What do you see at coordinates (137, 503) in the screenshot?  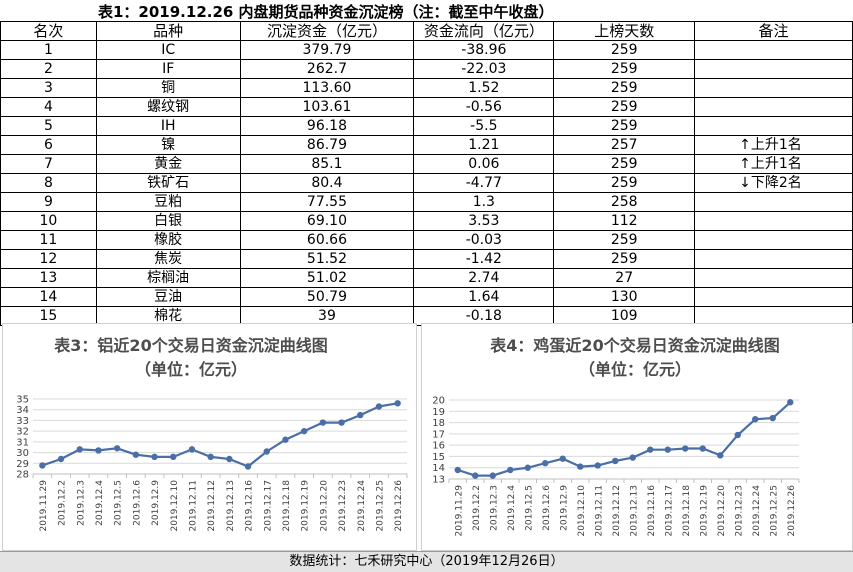 I see `x-tick-label: 2019.12.6` at bounding box center [137, 503].